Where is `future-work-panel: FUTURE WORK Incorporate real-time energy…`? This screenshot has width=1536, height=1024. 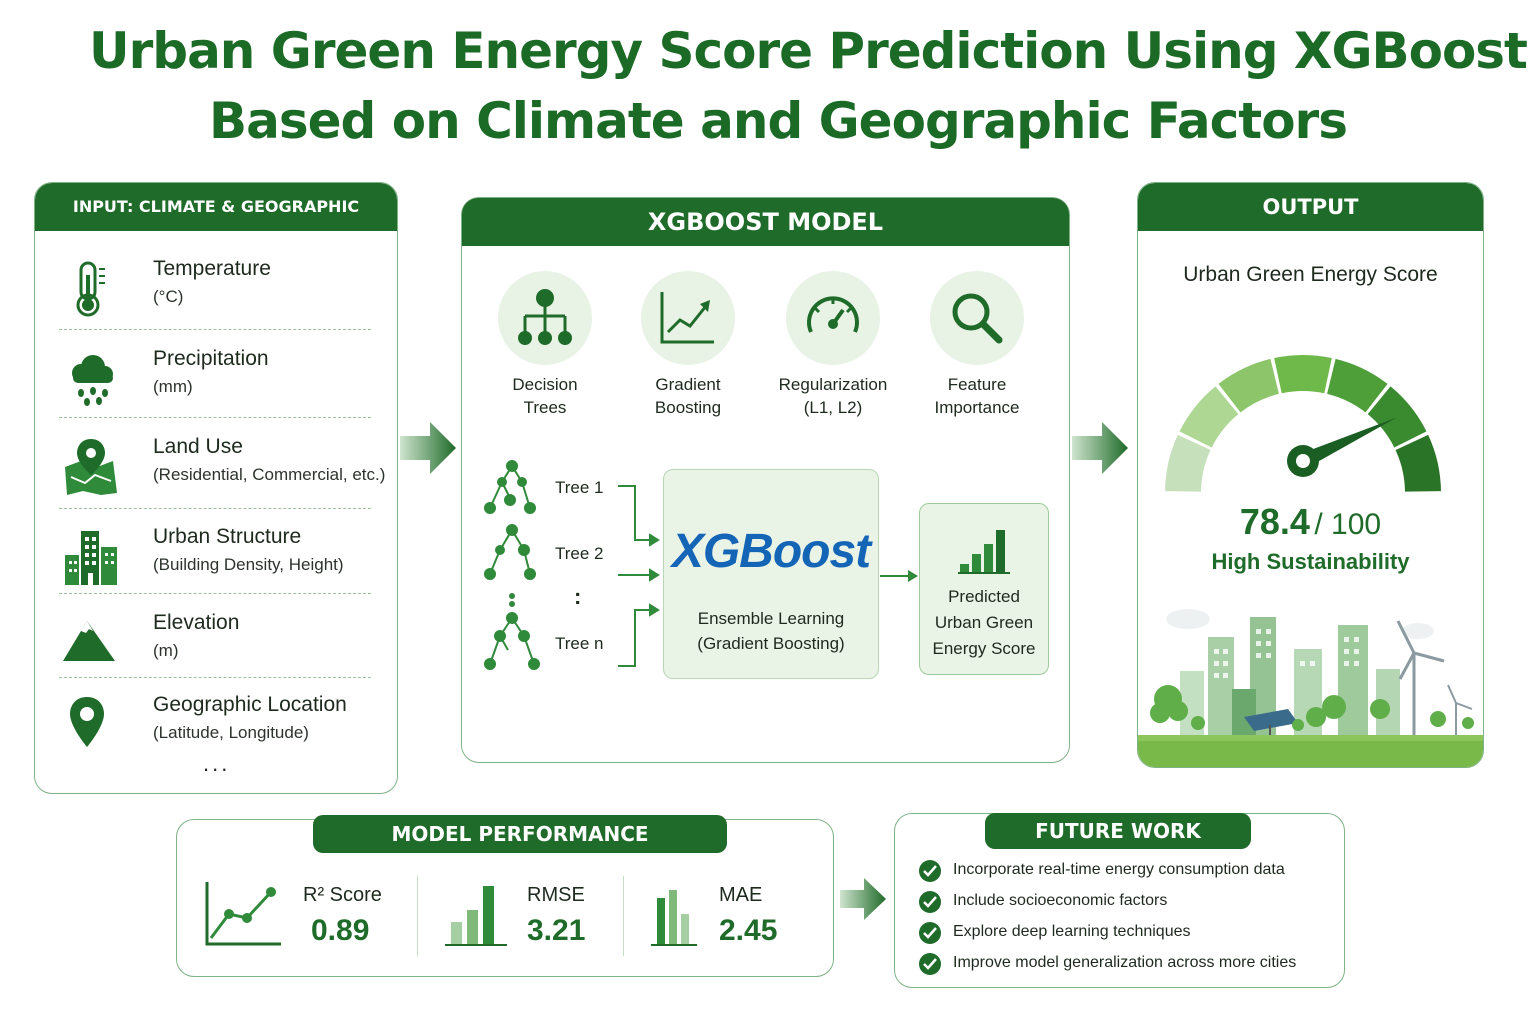 future-work-panel: FUTURE WORK Incorporate real-time energy… is located at coordinates (1119, 900).